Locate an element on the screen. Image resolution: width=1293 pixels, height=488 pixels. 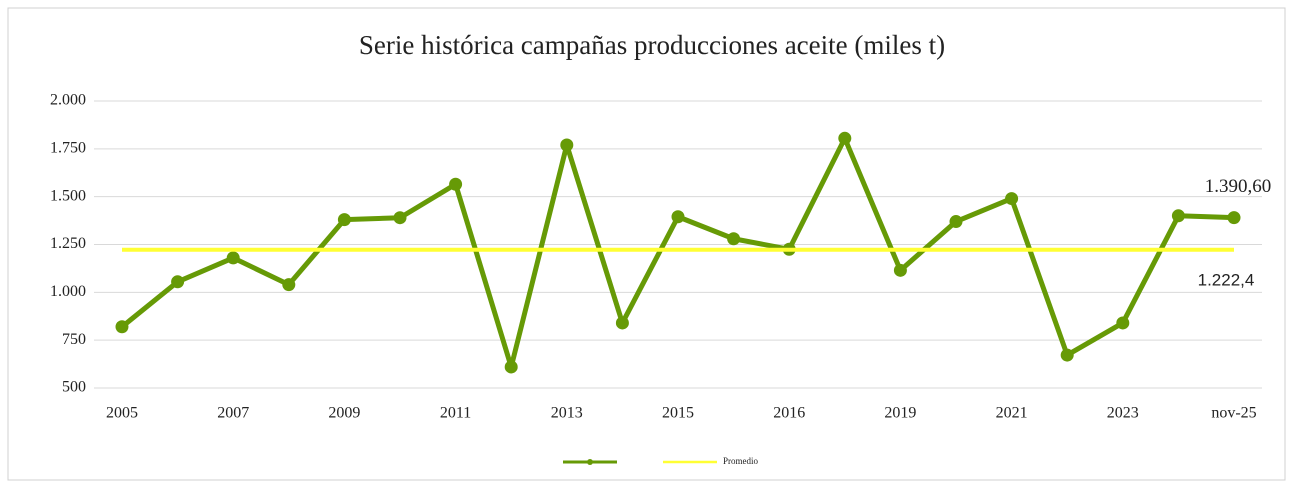
data-label: 1.222,4 is located at coordinates (1226, 279).